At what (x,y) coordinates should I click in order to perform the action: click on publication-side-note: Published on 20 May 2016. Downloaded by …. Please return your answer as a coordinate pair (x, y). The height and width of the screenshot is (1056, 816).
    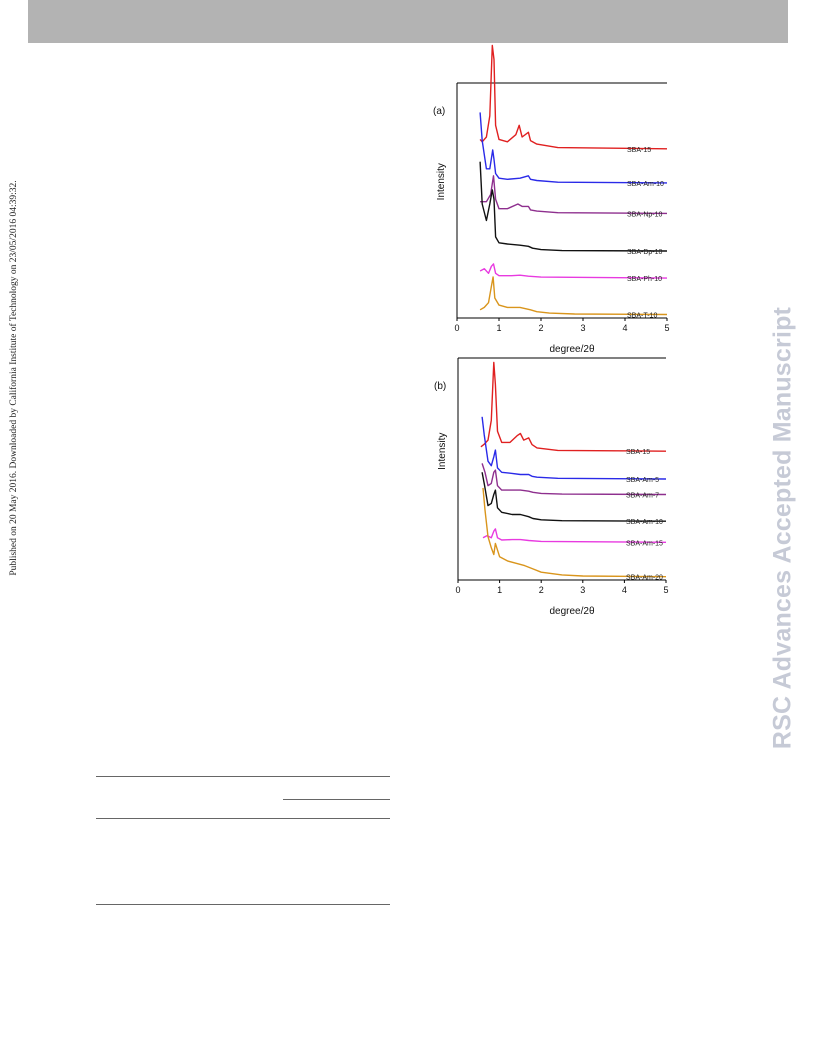
    Looking at the image, I should click on (14, 378).